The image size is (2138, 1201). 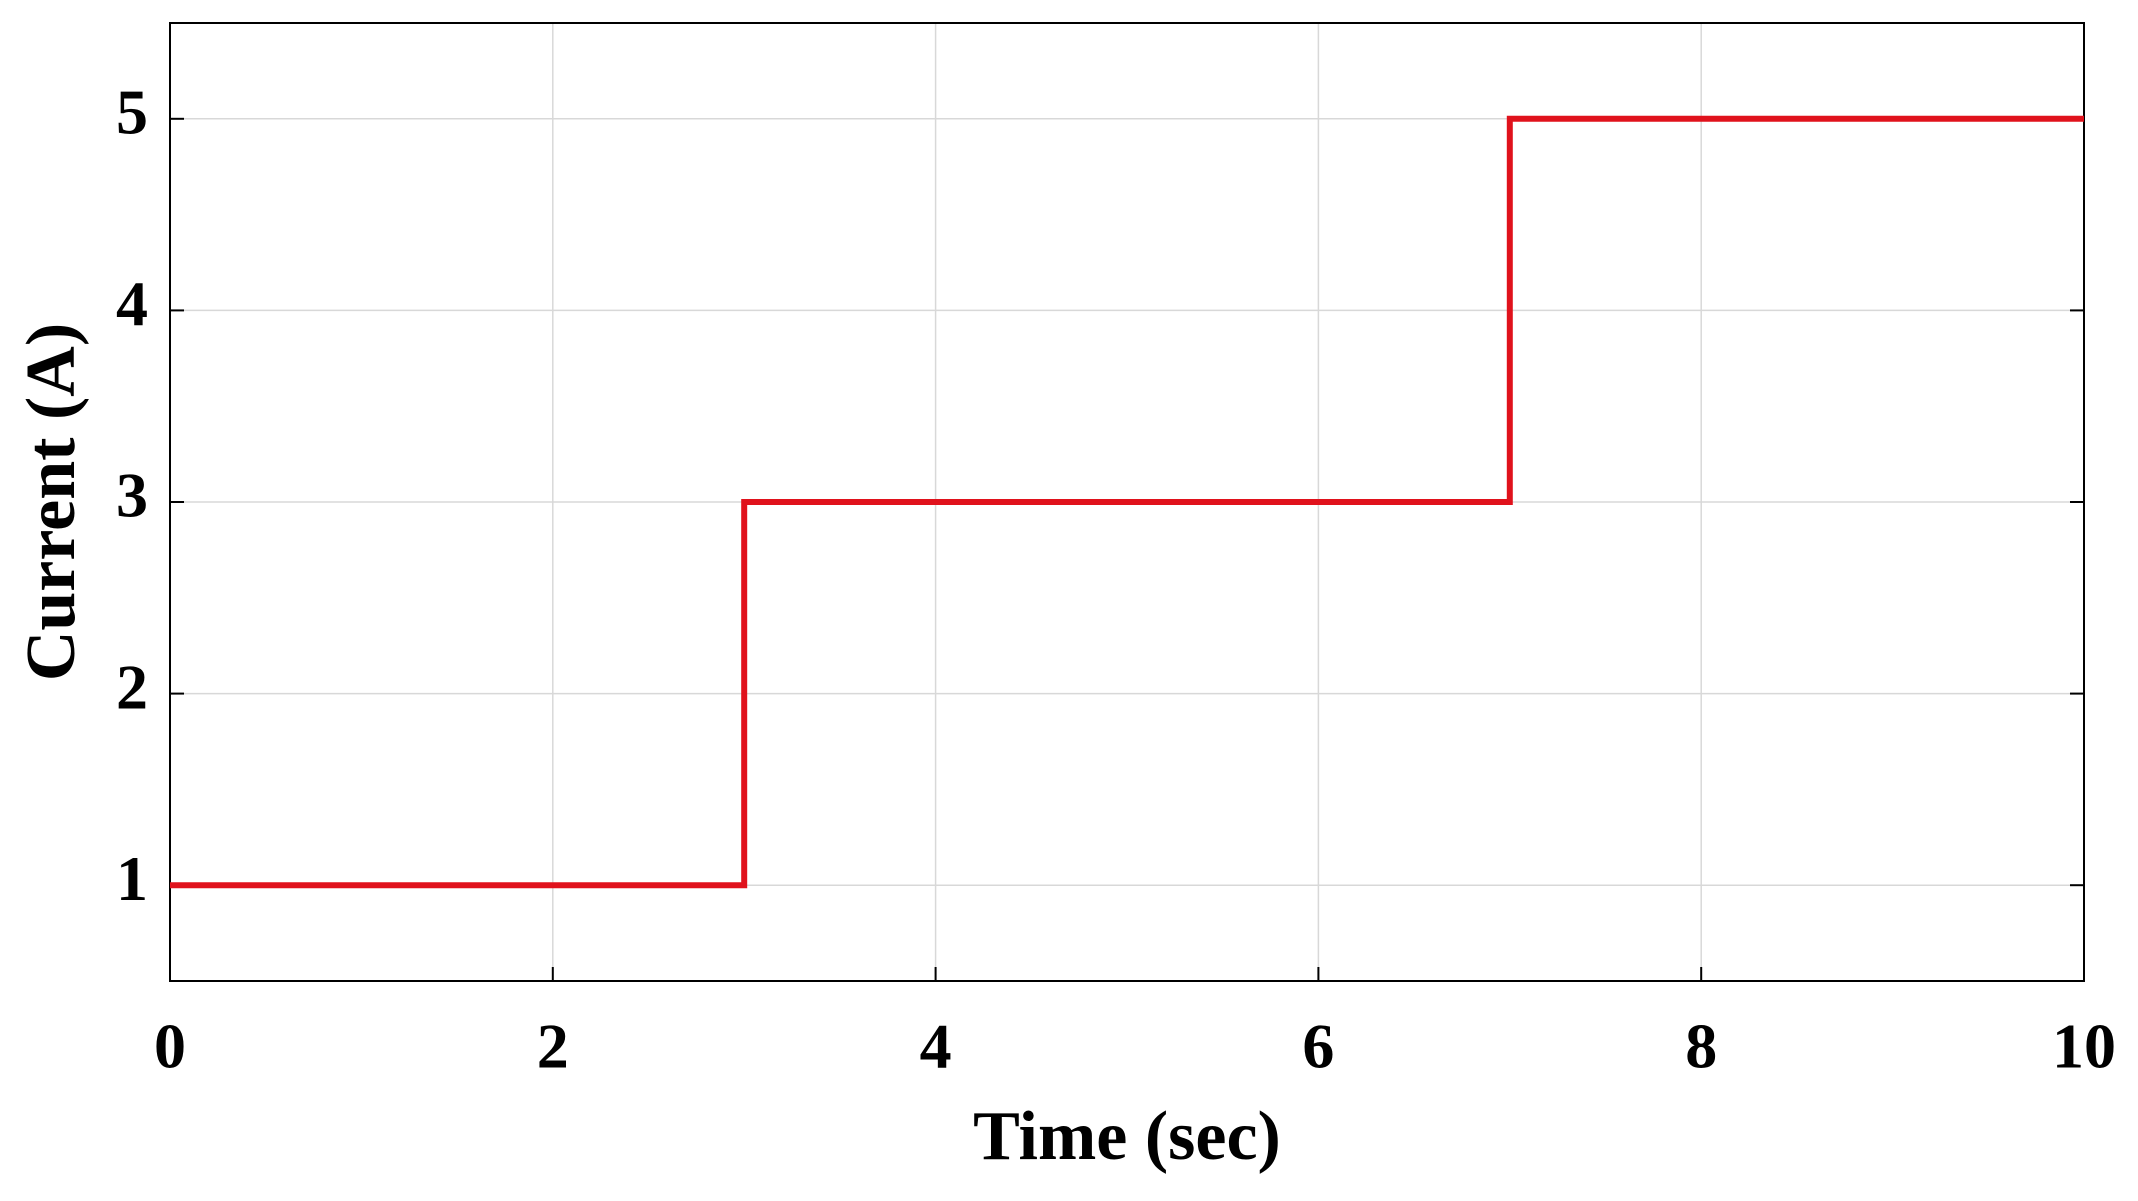 What do you see at coordinates (553, 1046) in the screenshot?
I see `x-tick-label: 2` at bounding box center [553, 1046].